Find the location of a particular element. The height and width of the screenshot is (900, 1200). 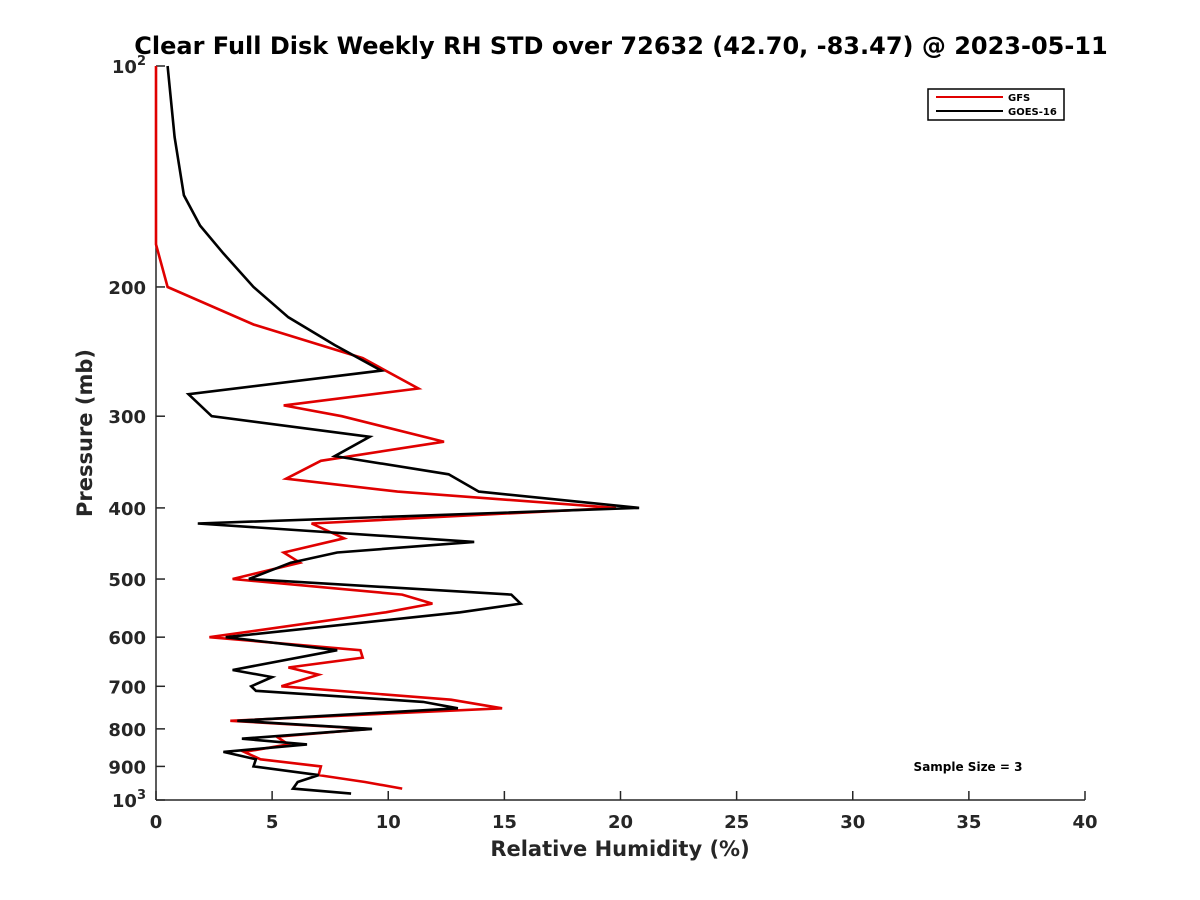

y-tick-label: 400 is located at coordinates (127, 509).